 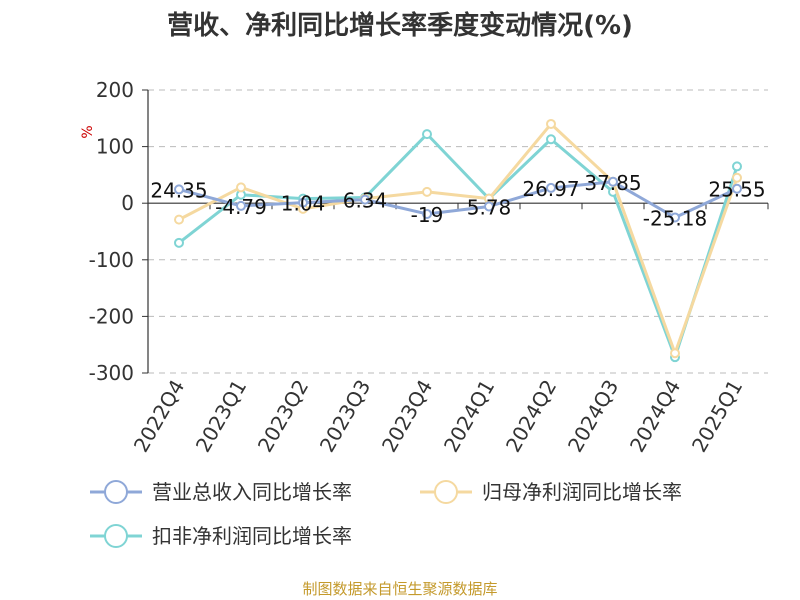 I want to click on y-tick-label: 200, so click(x=115, y=90).